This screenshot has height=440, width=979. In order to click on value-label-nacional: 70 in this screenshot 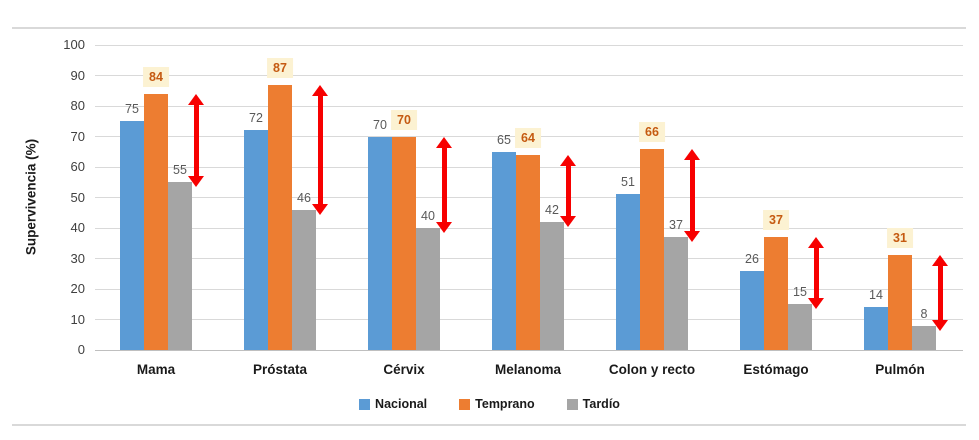, I will do `click(380, 124)`.